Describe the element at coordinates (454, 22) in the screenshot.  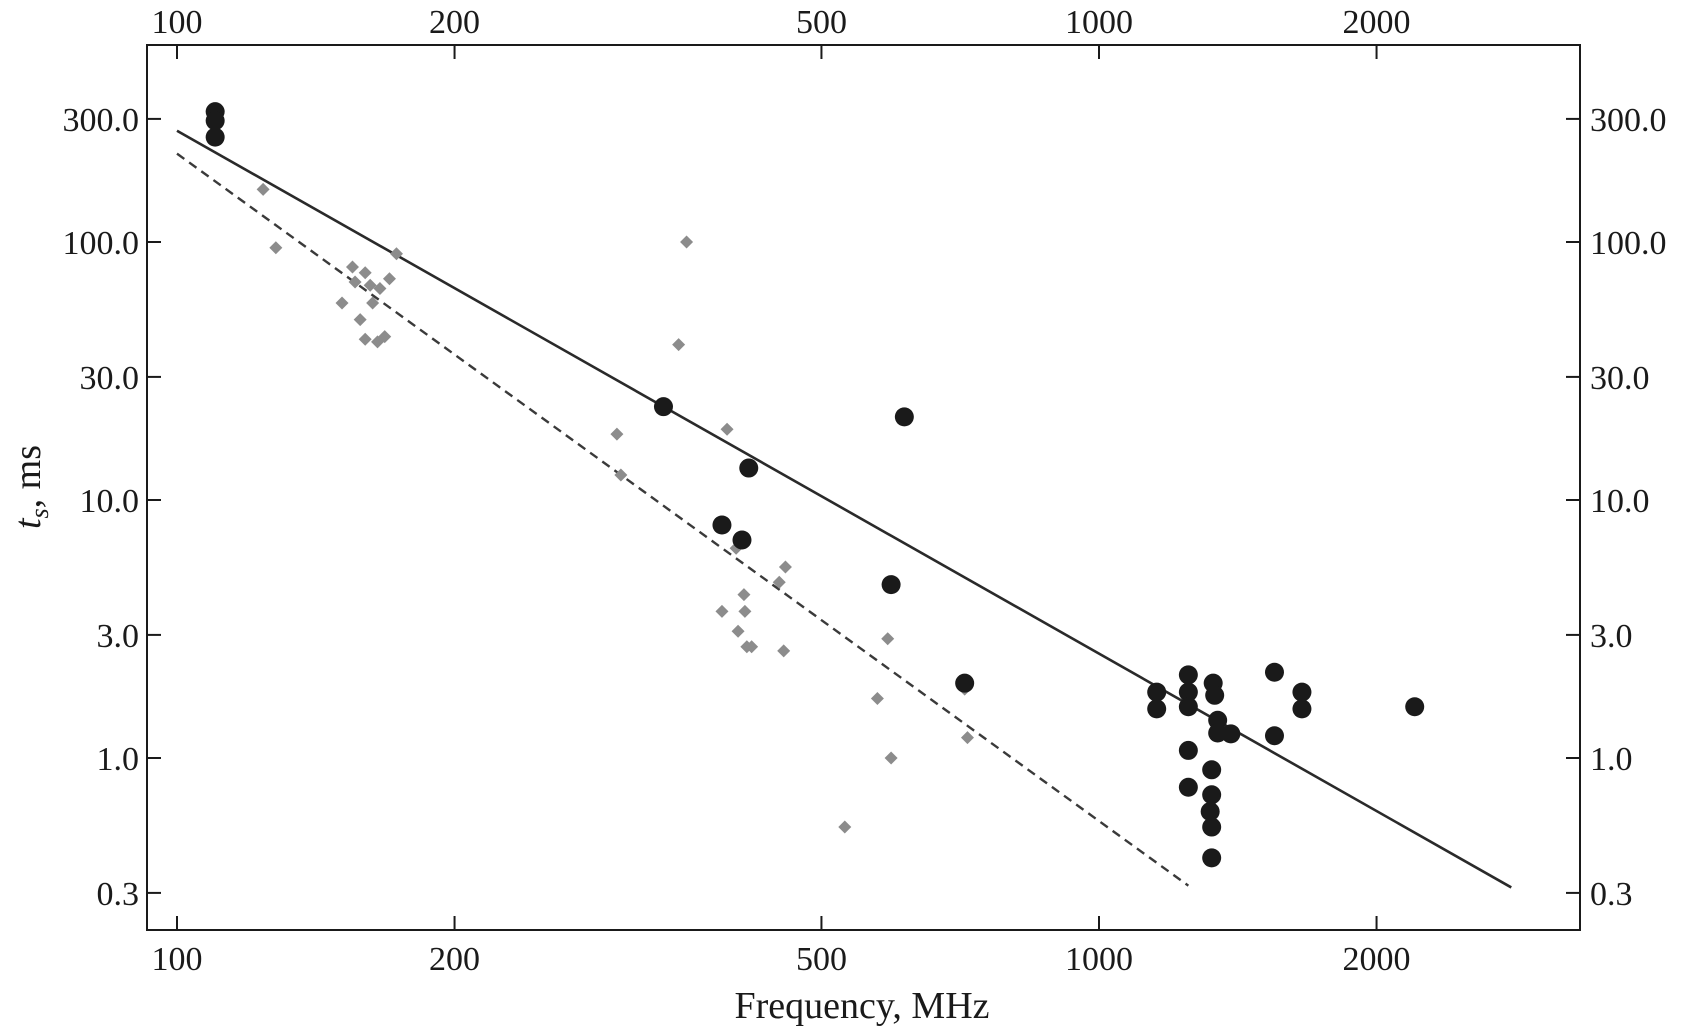
I see `x-tick-label-top: 200` at that location.